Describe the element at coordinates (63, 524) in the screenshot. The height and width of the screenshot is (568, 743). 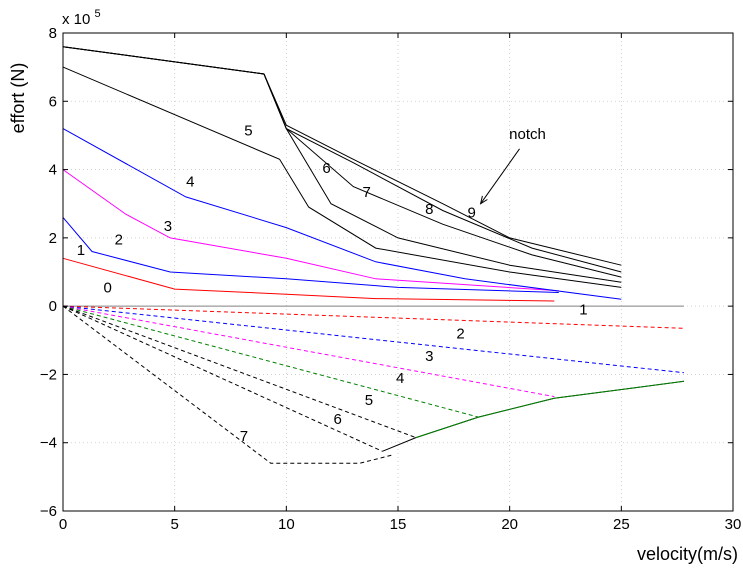
I see `x-tick-label: 0` at that location.